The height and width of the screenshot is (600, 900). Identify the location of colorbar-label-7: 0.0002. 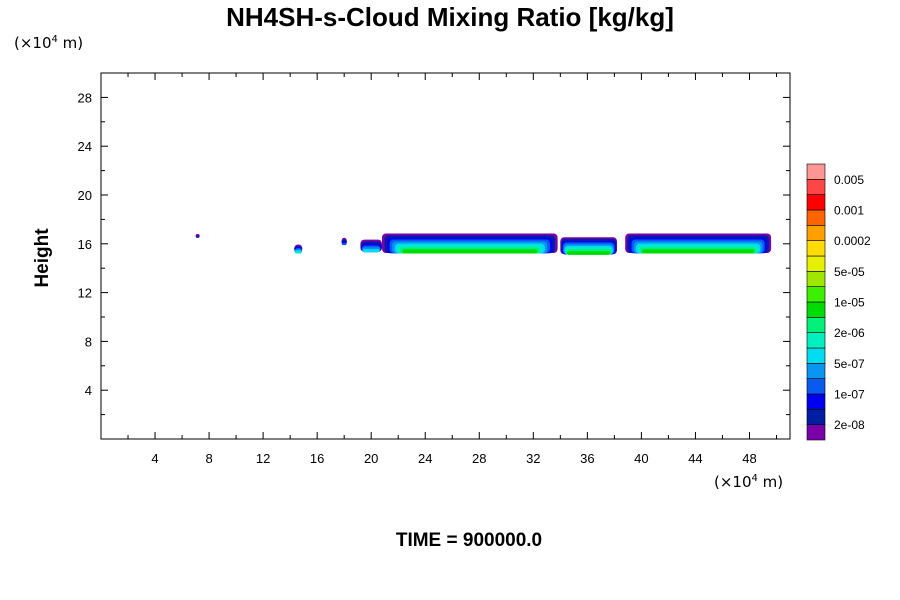
(852, 241).